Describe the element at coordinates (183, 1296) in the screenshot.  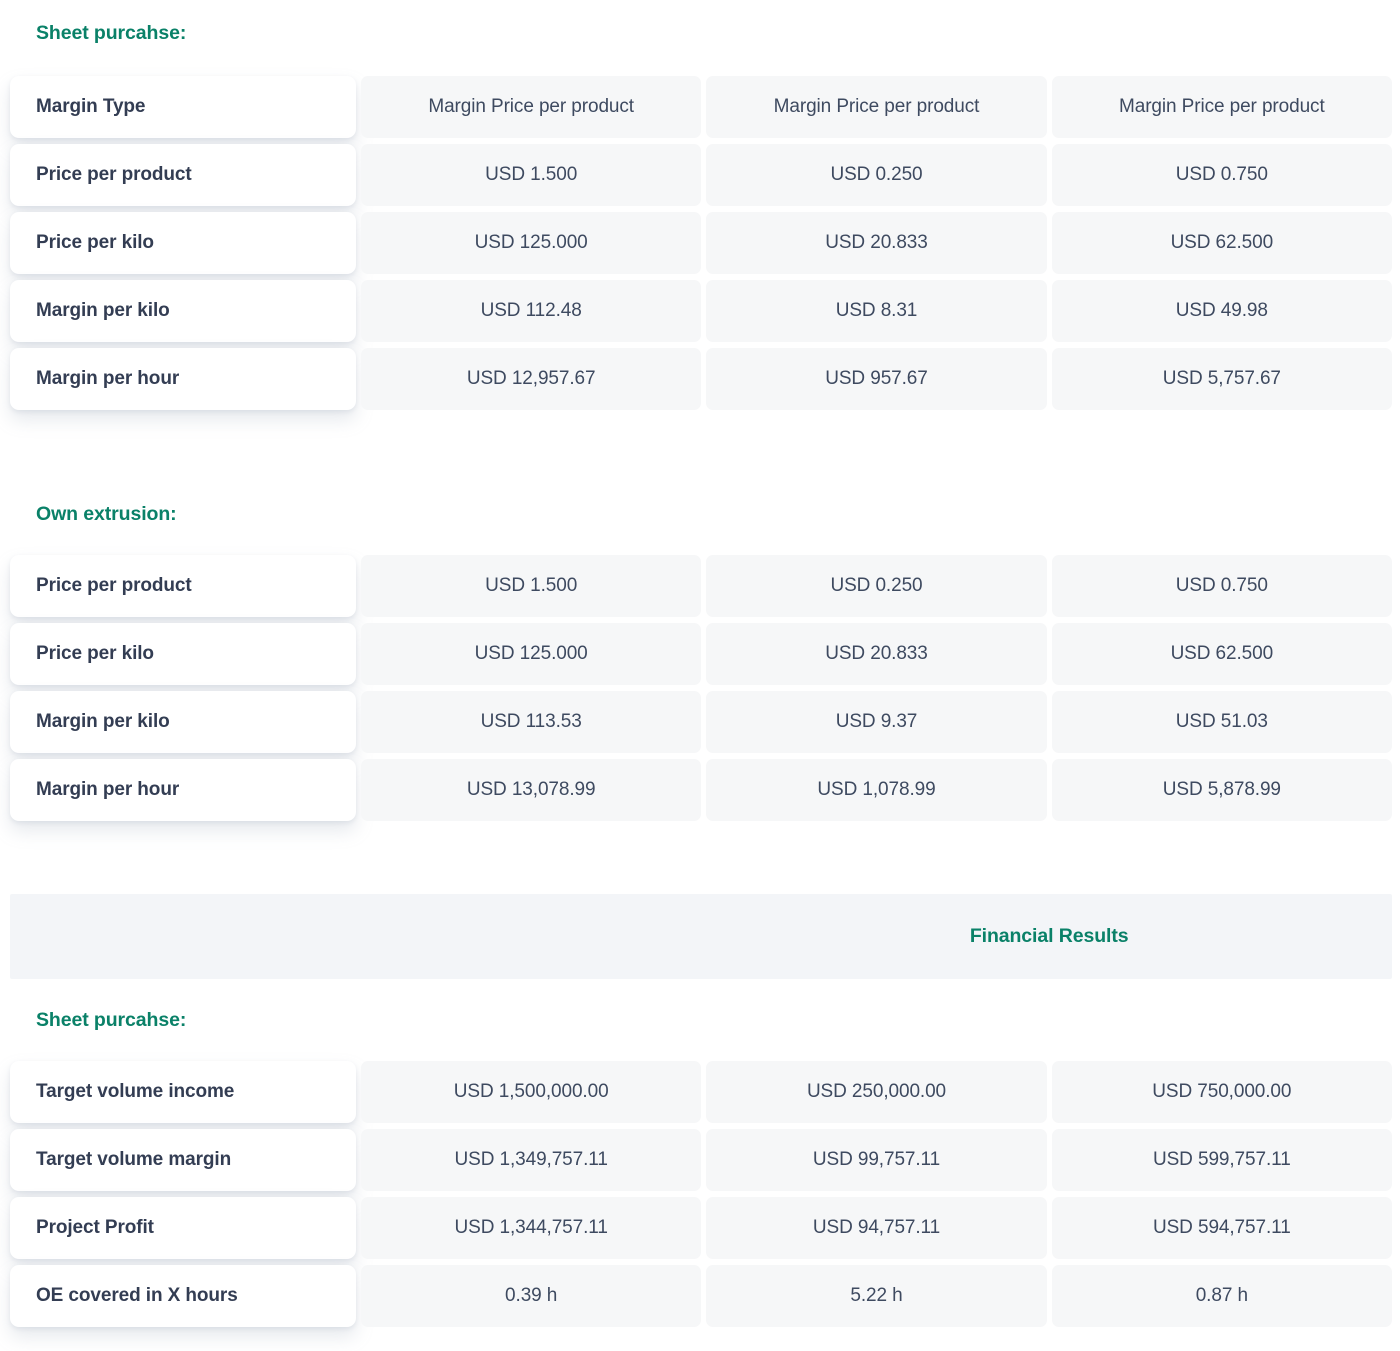
I see `row-label-oe-covered-hours: OE covered in X hours` at that location.